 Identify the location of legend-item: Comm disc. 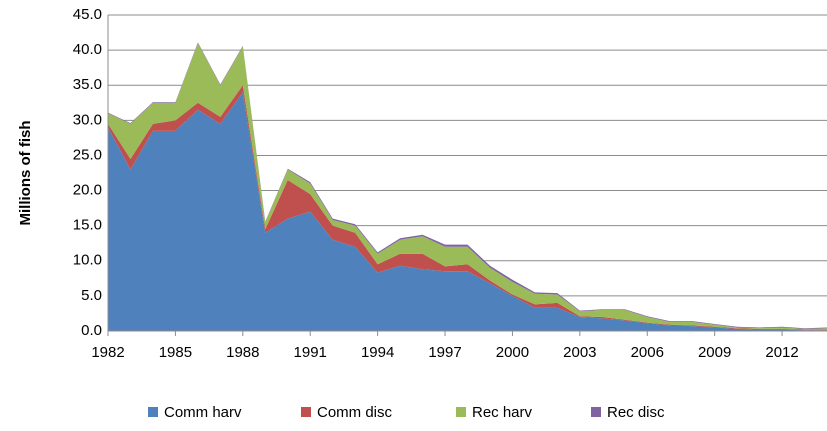
(347, 412).